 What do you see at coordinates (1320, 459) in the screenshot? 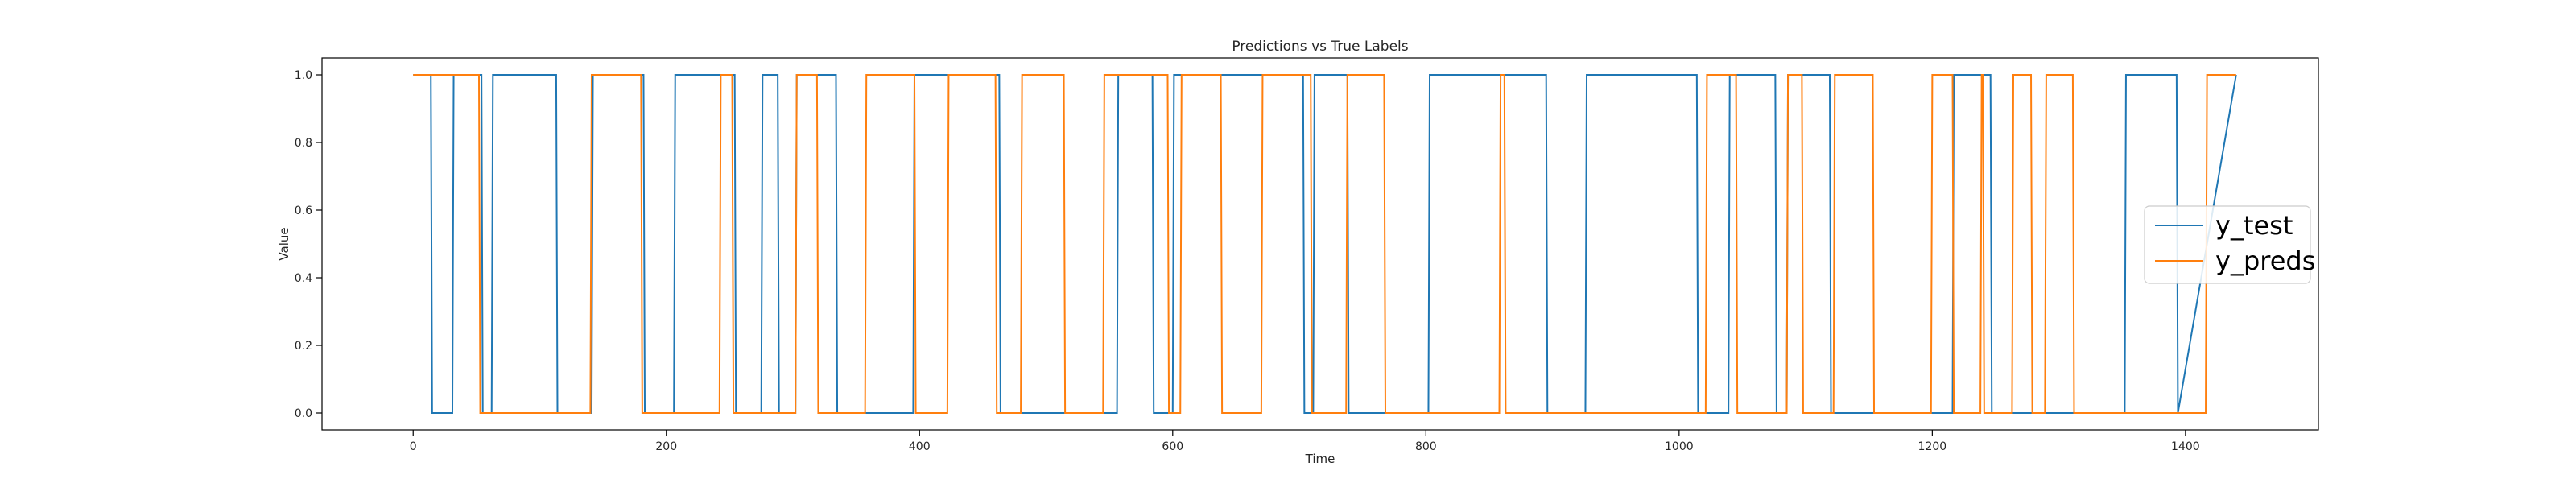
I see `x-axis-label: Time` at bounding box center [1320, 459].